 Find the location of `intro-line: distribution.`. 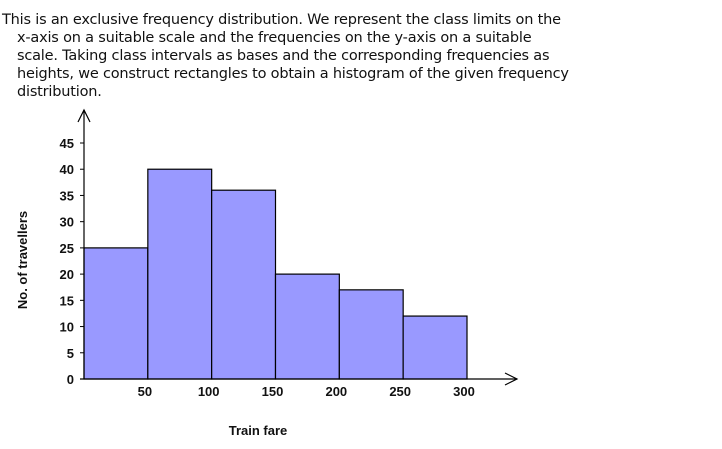

intro-line: distribution. is located at coordinates (59, 92).